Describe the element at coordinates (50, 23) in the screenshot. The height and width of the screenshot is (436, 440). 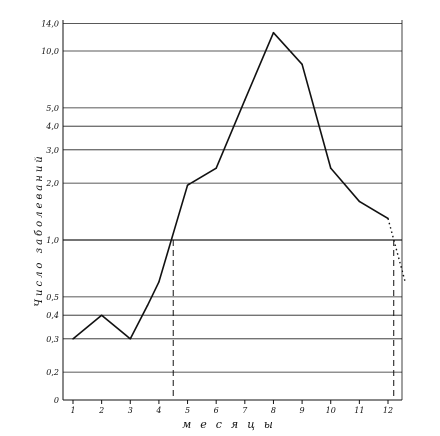
I see `y-tick-label: 14,0` at that location.